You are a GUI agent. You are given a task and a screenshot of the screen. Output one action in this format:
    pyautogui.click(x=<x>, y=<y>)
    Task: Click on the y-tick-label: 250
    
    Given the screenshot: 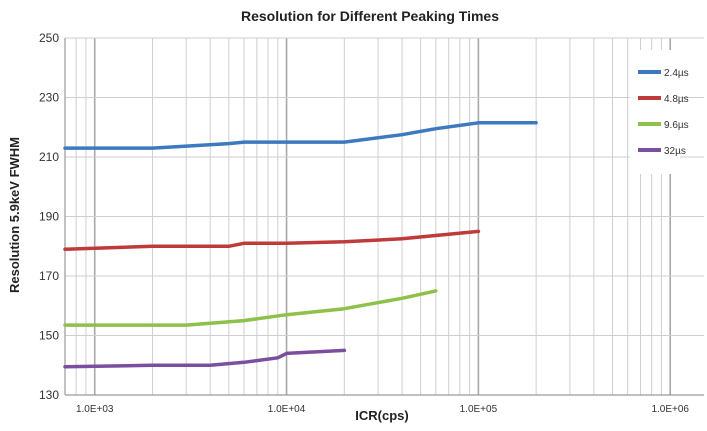 What is the action you would take?
    pyautogui.click(x=49, y=38)
    